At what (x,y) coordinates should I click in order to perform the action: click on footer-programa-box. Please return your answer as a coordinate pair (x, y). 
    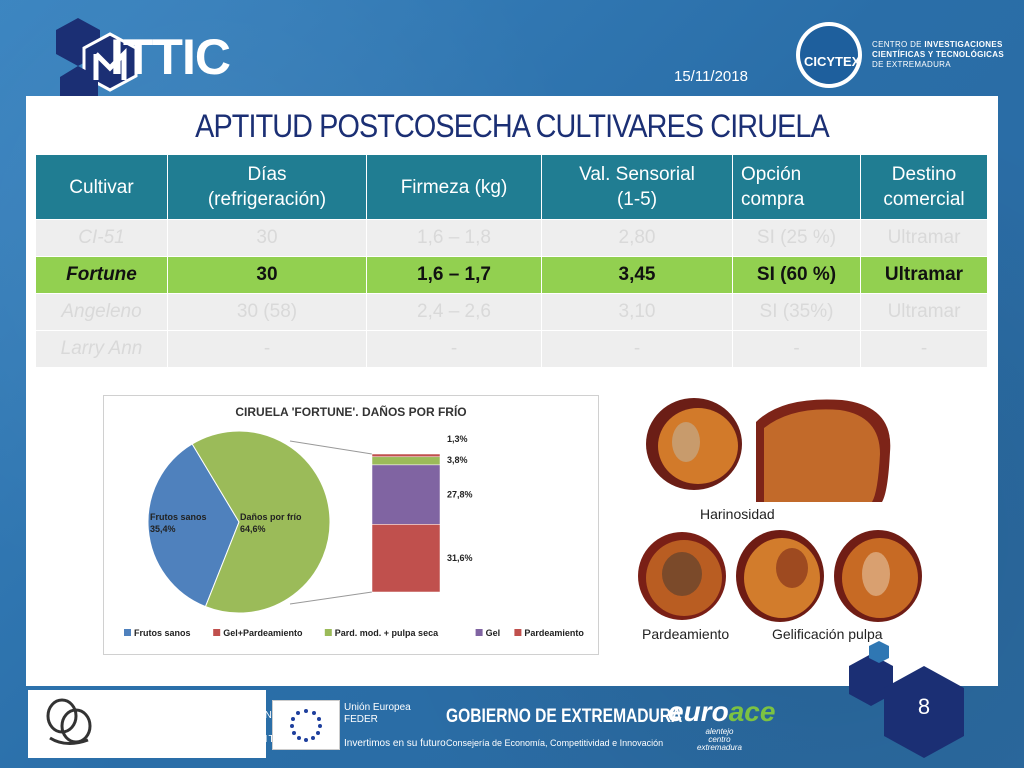
    Looking at the image, I should click on (147, 724).